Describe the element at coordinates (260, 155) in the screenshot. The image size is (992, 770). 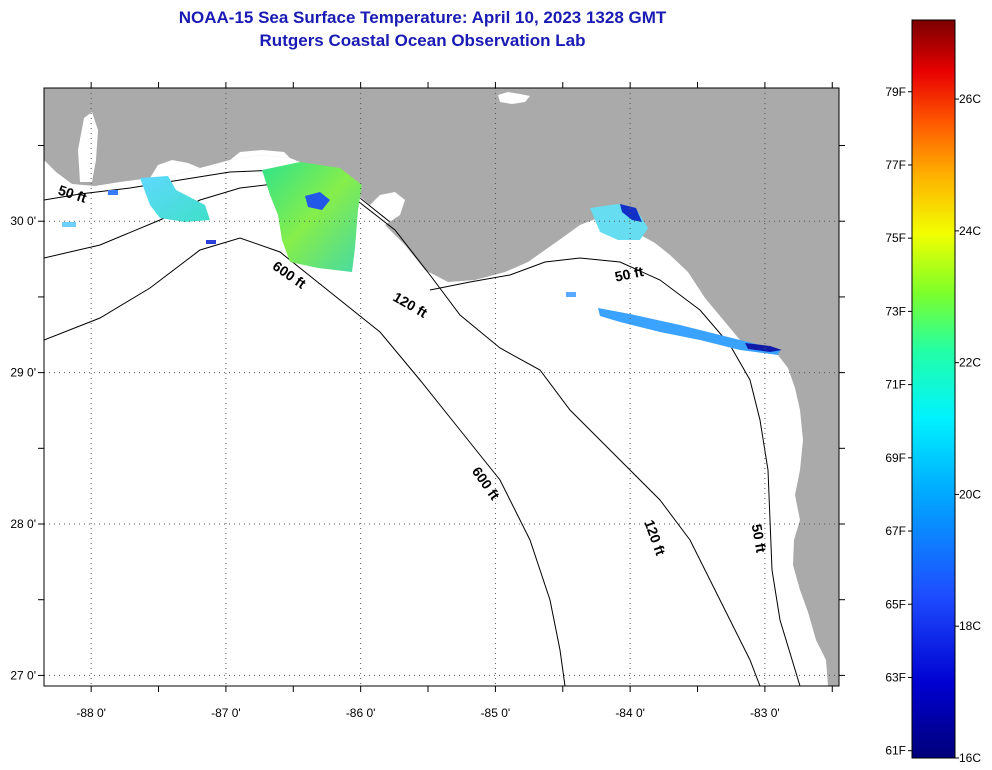
I see `choctawhatchee-bay` at that location.